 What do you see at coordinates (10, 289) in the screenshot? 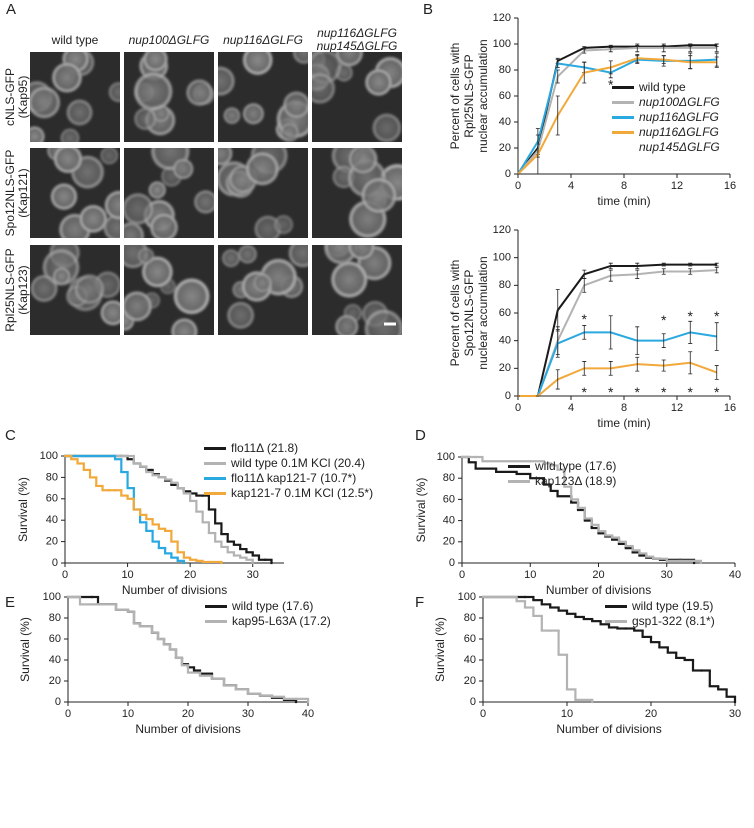
I see `row-label: Rpl25NLS-GFP` at bounding box center [10, 289].